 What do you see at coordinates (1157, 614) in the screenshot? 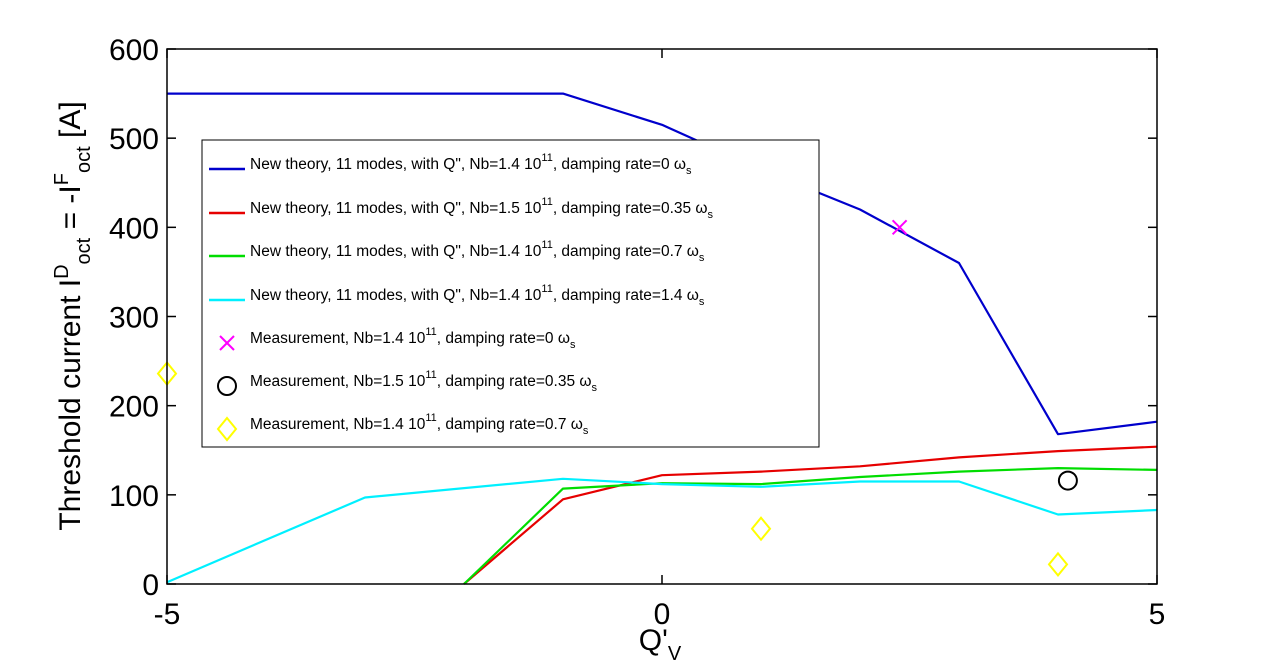
I see `x-tick-label: 5` at bounding box center [1157, 614].